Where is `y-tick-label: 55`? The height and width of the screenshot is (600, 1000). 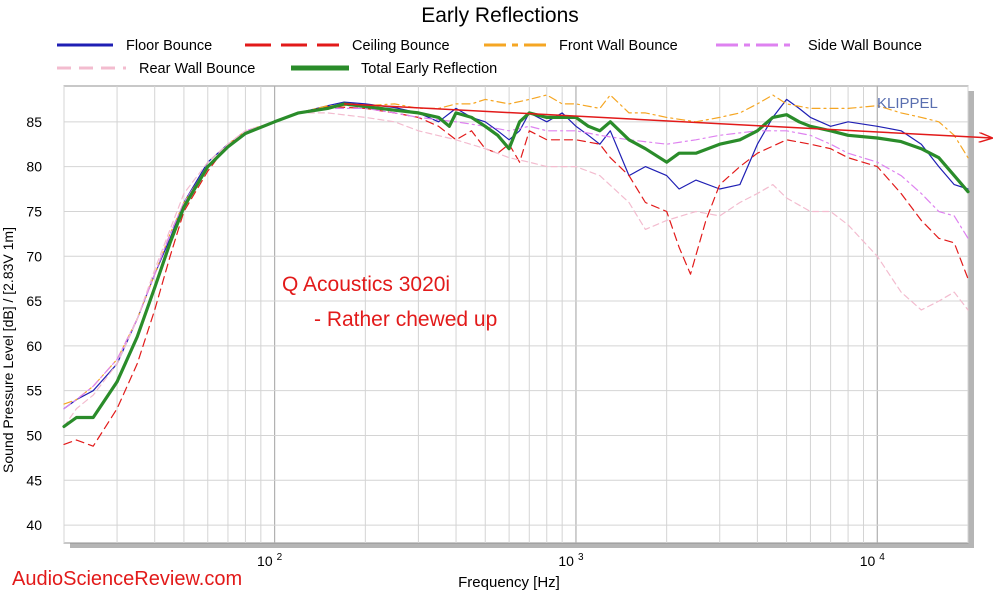
y-tick-label: 55 is located at coordinates (34, 391).